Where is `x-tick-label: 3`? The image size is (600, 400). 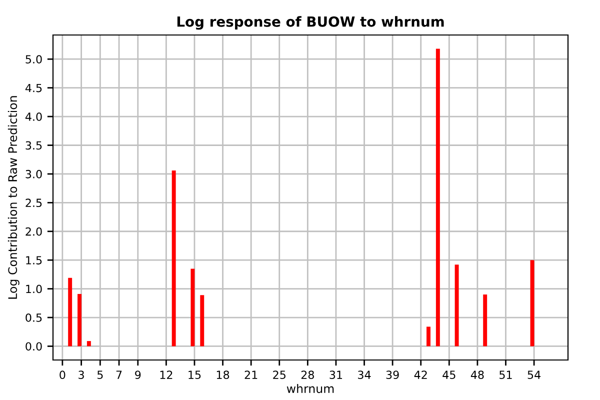 x-tick-label: 3 is located at coordinates (81, 375).